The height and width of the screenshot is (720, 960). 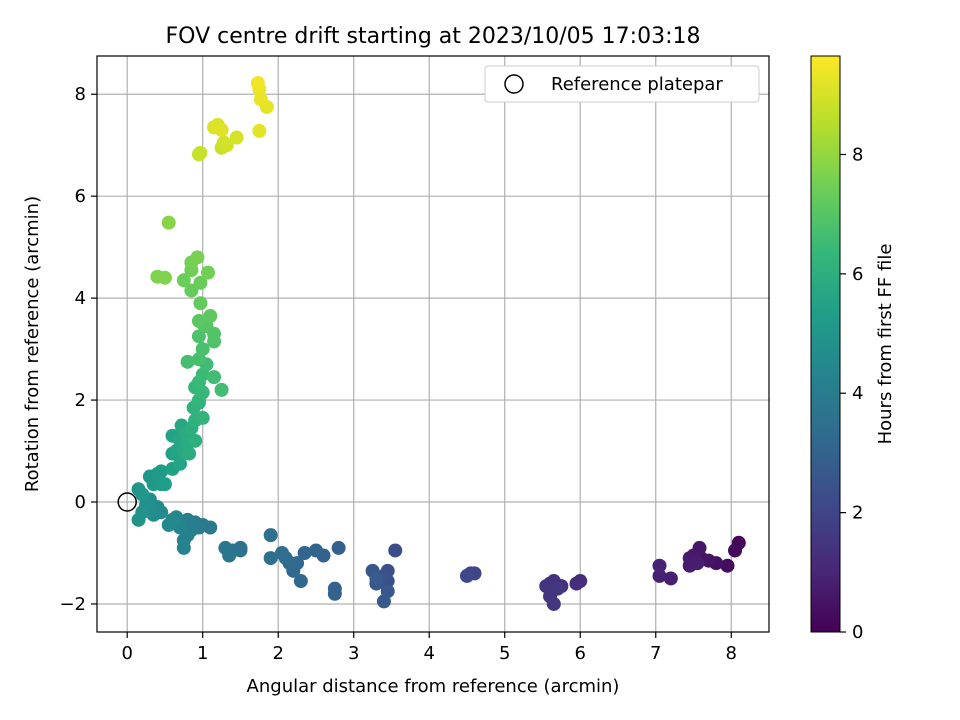 I want to click on colorbar-ticks: 0 2 4 6 8, so click(x=851, y=393).